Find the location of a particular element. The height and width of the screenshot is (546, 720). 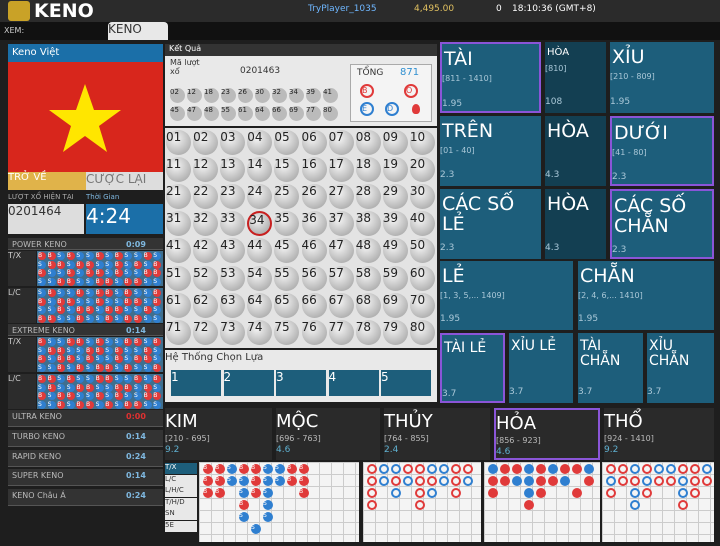

ball c: 61 is located at coordinates (178, 305).